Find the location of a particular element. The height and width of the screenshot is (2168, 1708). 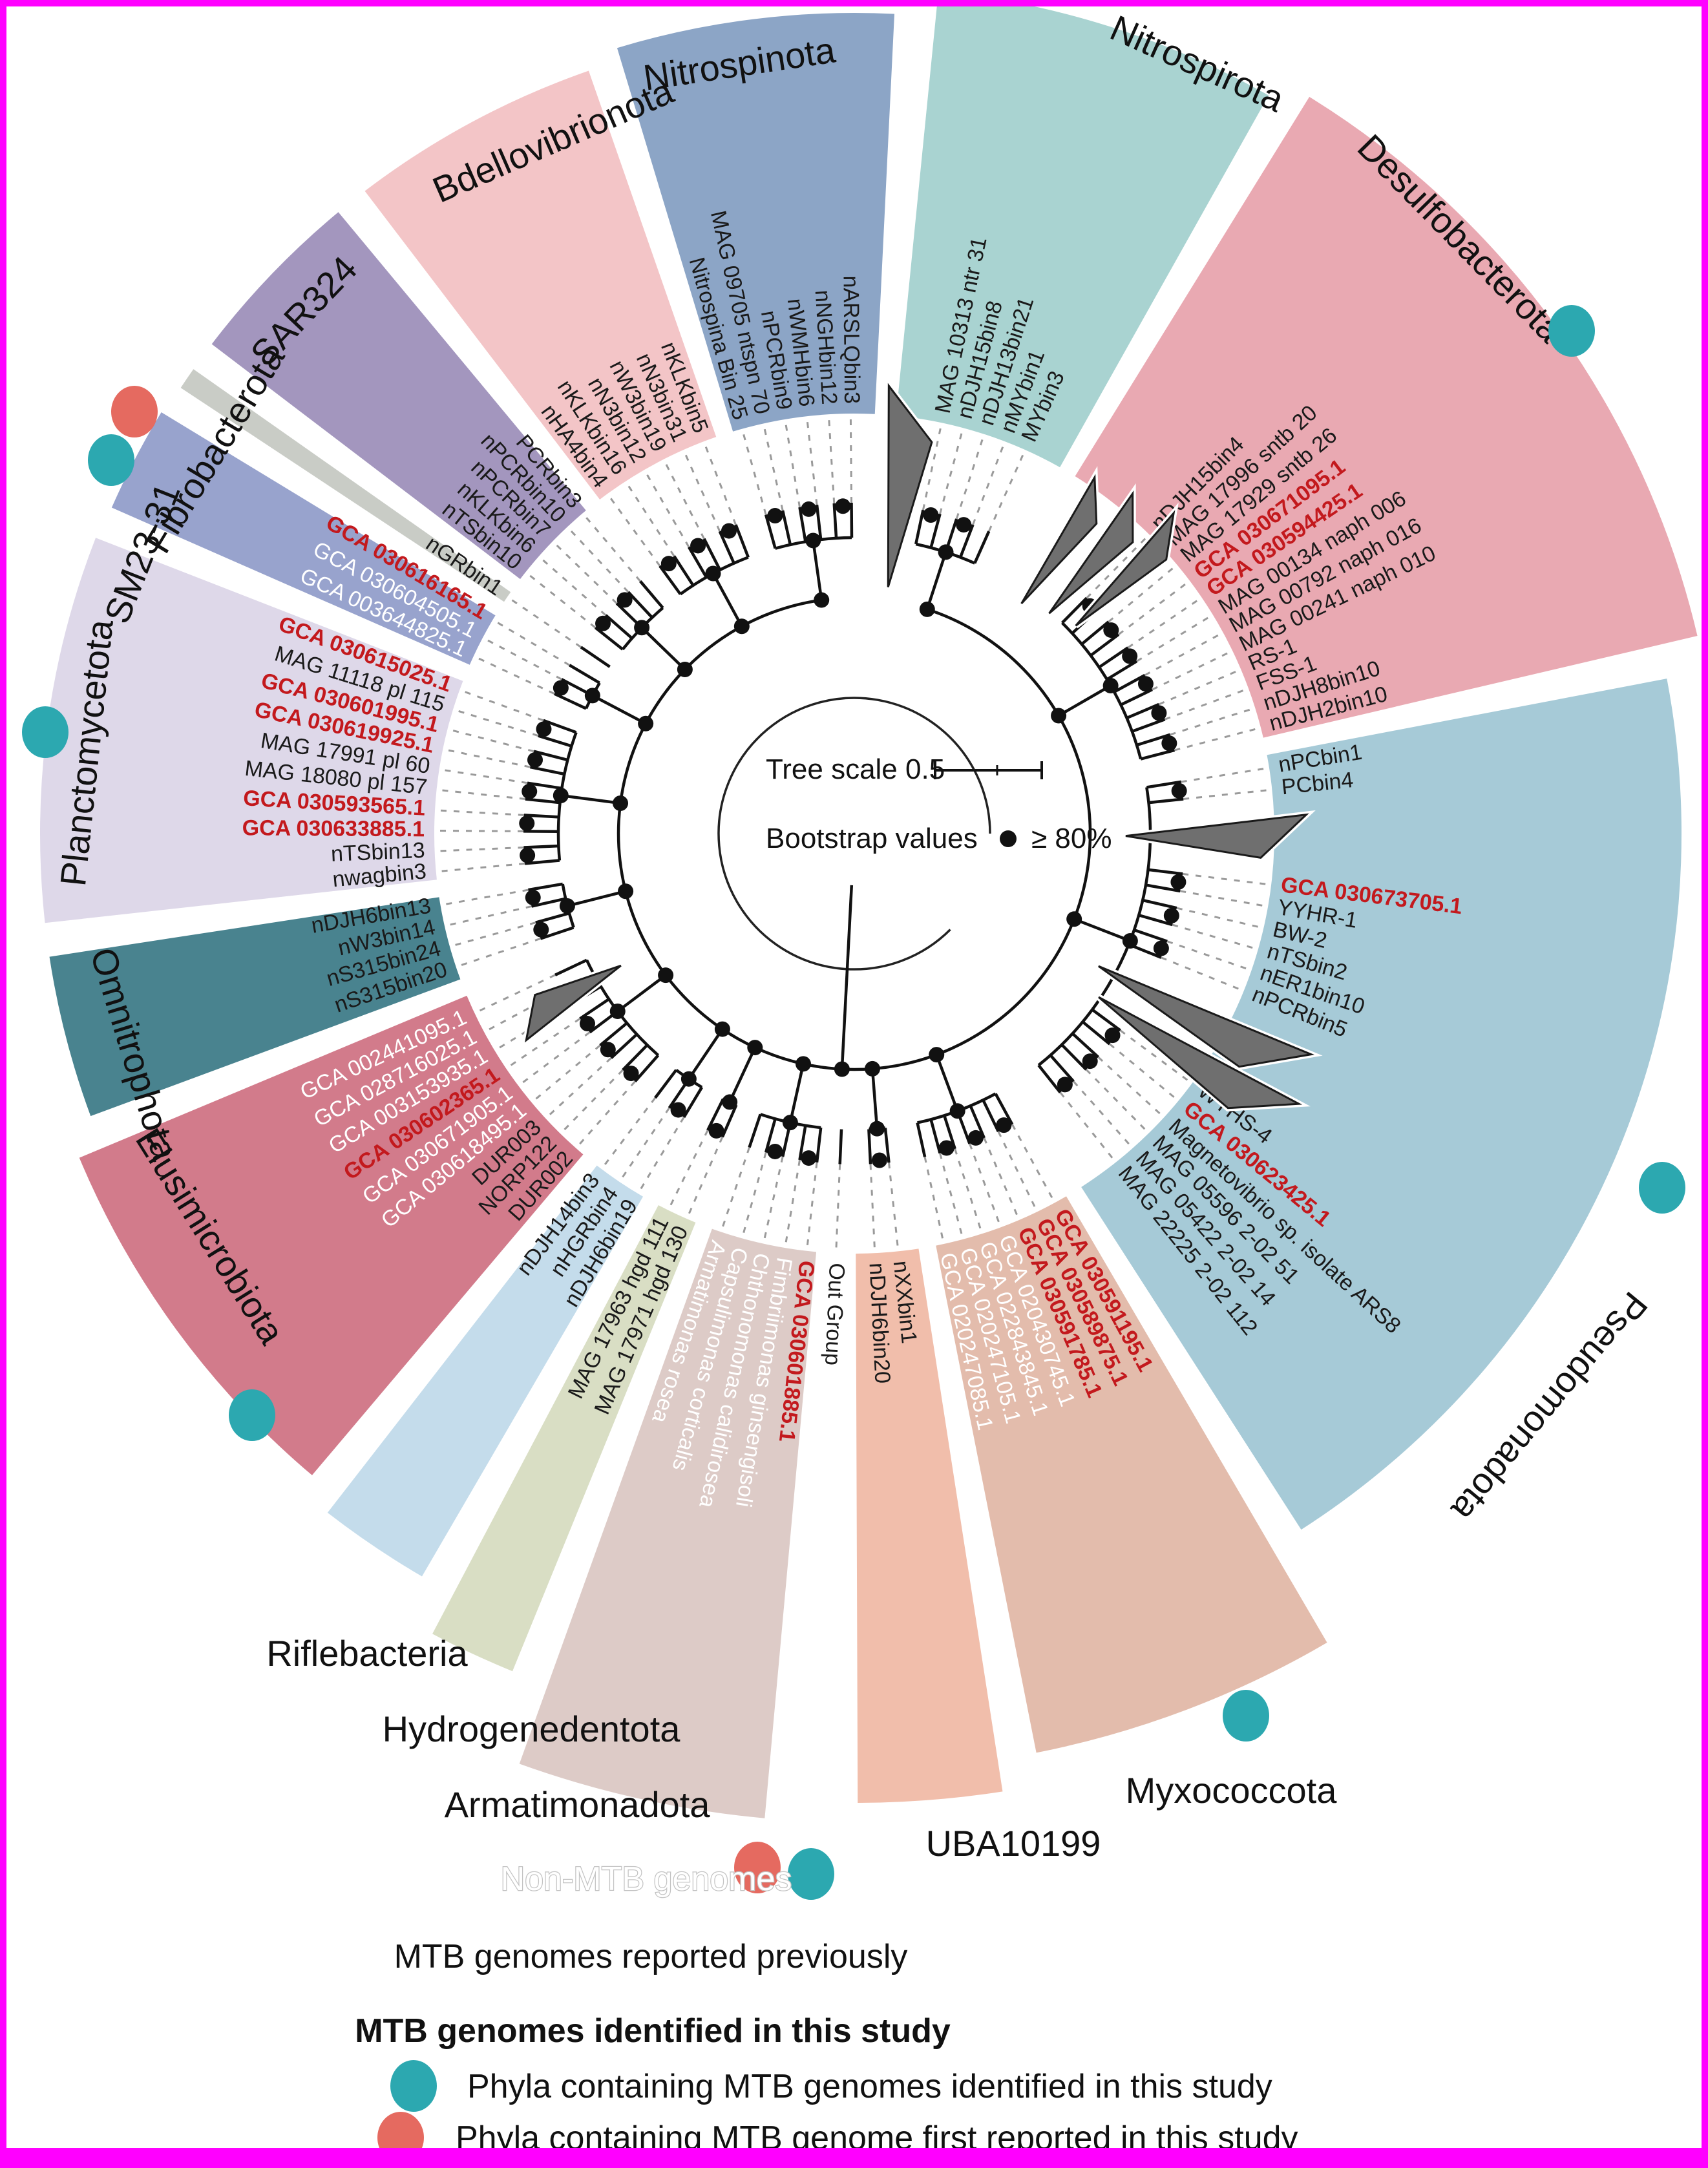

frame-top is located at coordinates (854, 3).